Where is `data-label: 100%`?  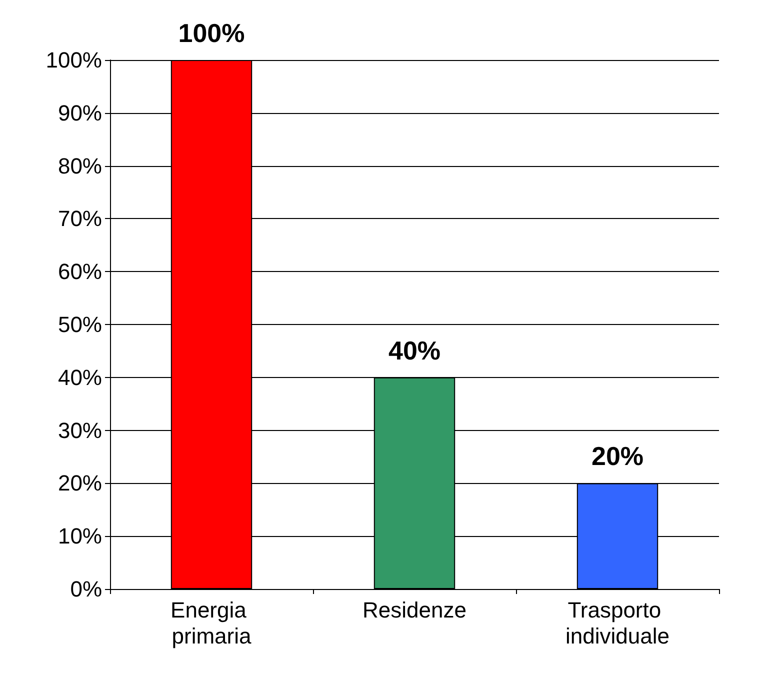 data-label: 100% is located at coordinates (211, 33).